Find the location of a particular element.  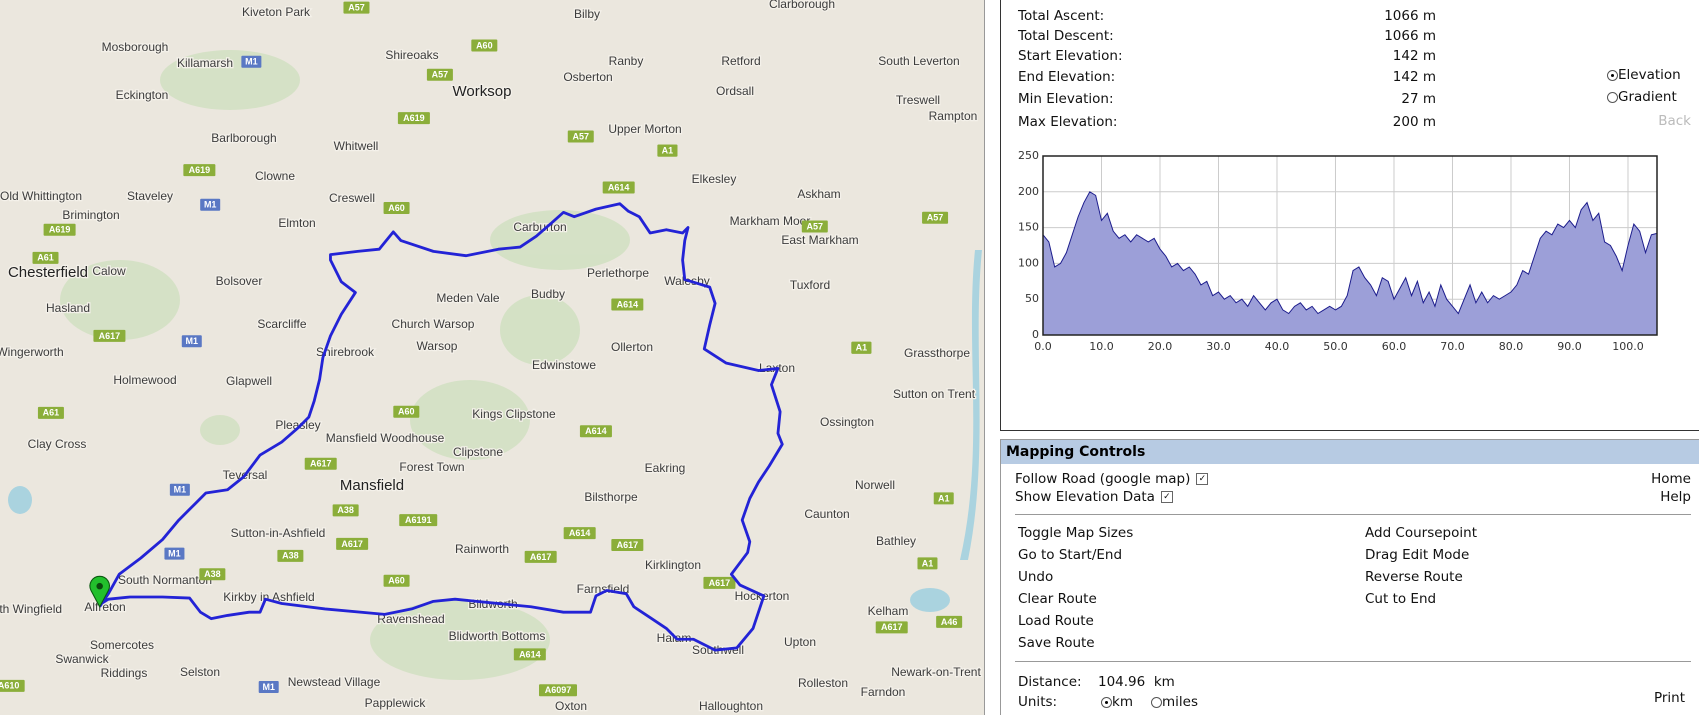

place-label: Halloughton is located at coordinates (731, 706).